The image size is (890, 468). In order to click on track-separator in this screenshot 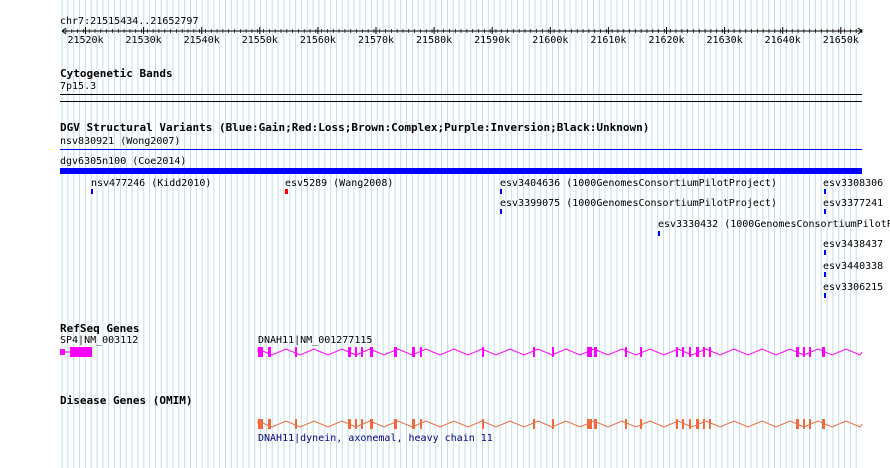, I will do `click(461, 101)`.